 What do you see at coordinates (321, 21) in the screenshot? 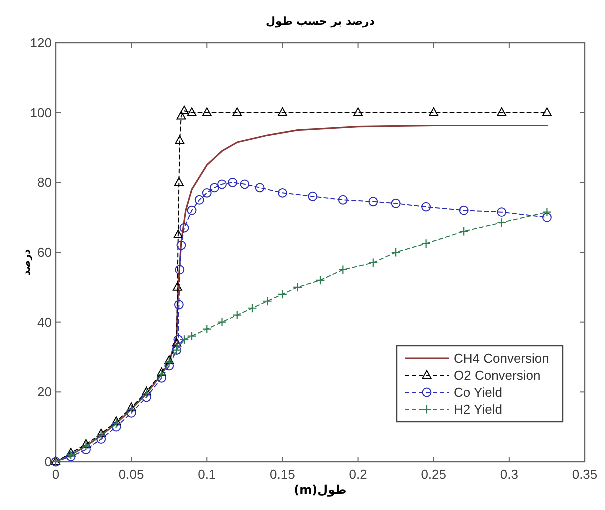
I see `chart-title: درصد بر حسب طول` at bounding box center [321, 21].